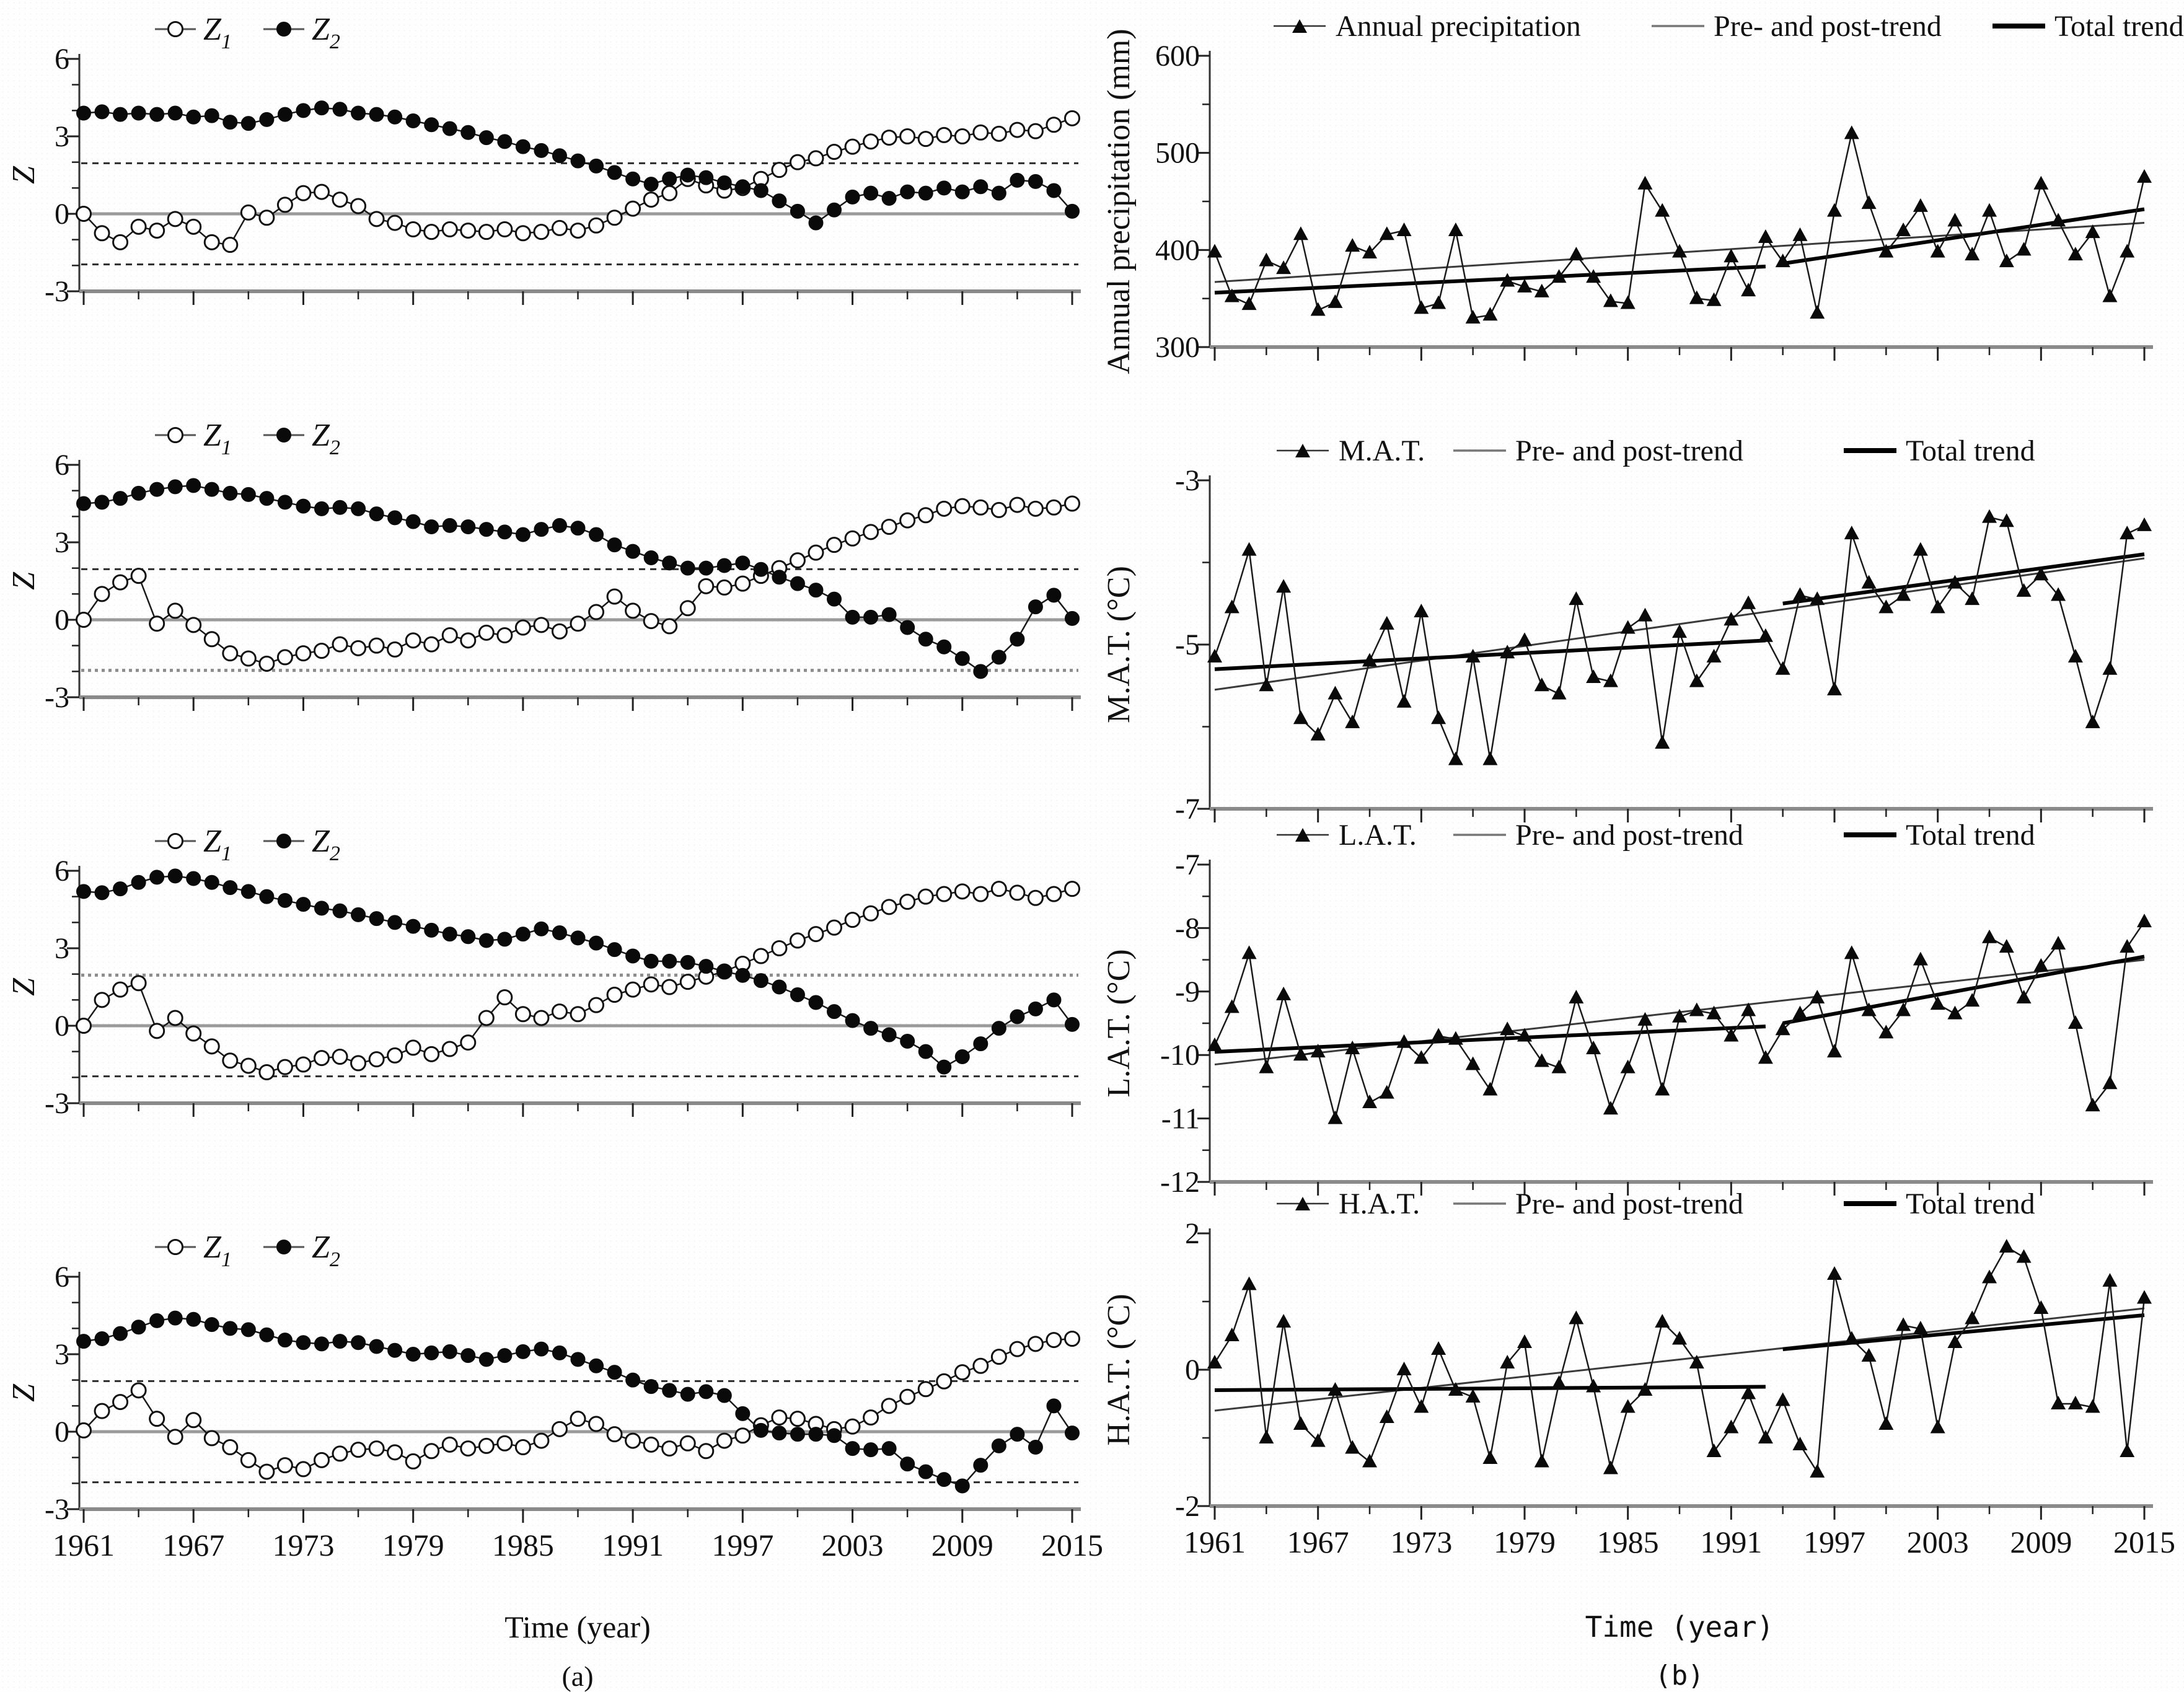  I want to click on y-tick-label: -3, so click(1187, 480).